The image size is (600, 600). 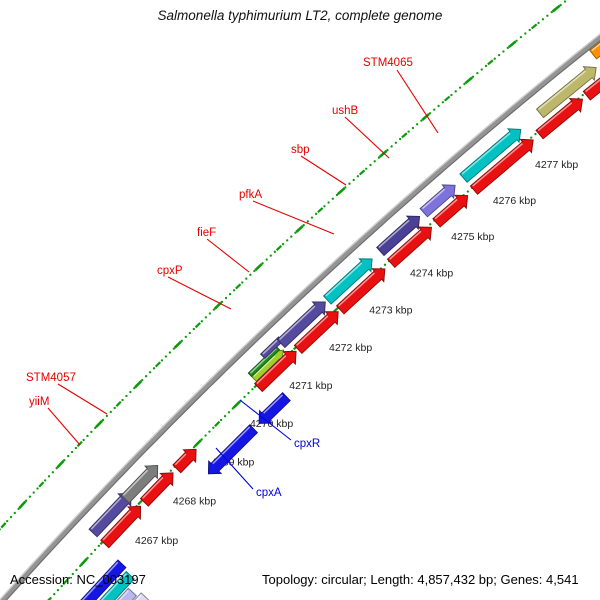 What do you see at coordinates (417, 101) in the screenshot?
I see `leader-line-STM4065` at bounding box center [417, 101].